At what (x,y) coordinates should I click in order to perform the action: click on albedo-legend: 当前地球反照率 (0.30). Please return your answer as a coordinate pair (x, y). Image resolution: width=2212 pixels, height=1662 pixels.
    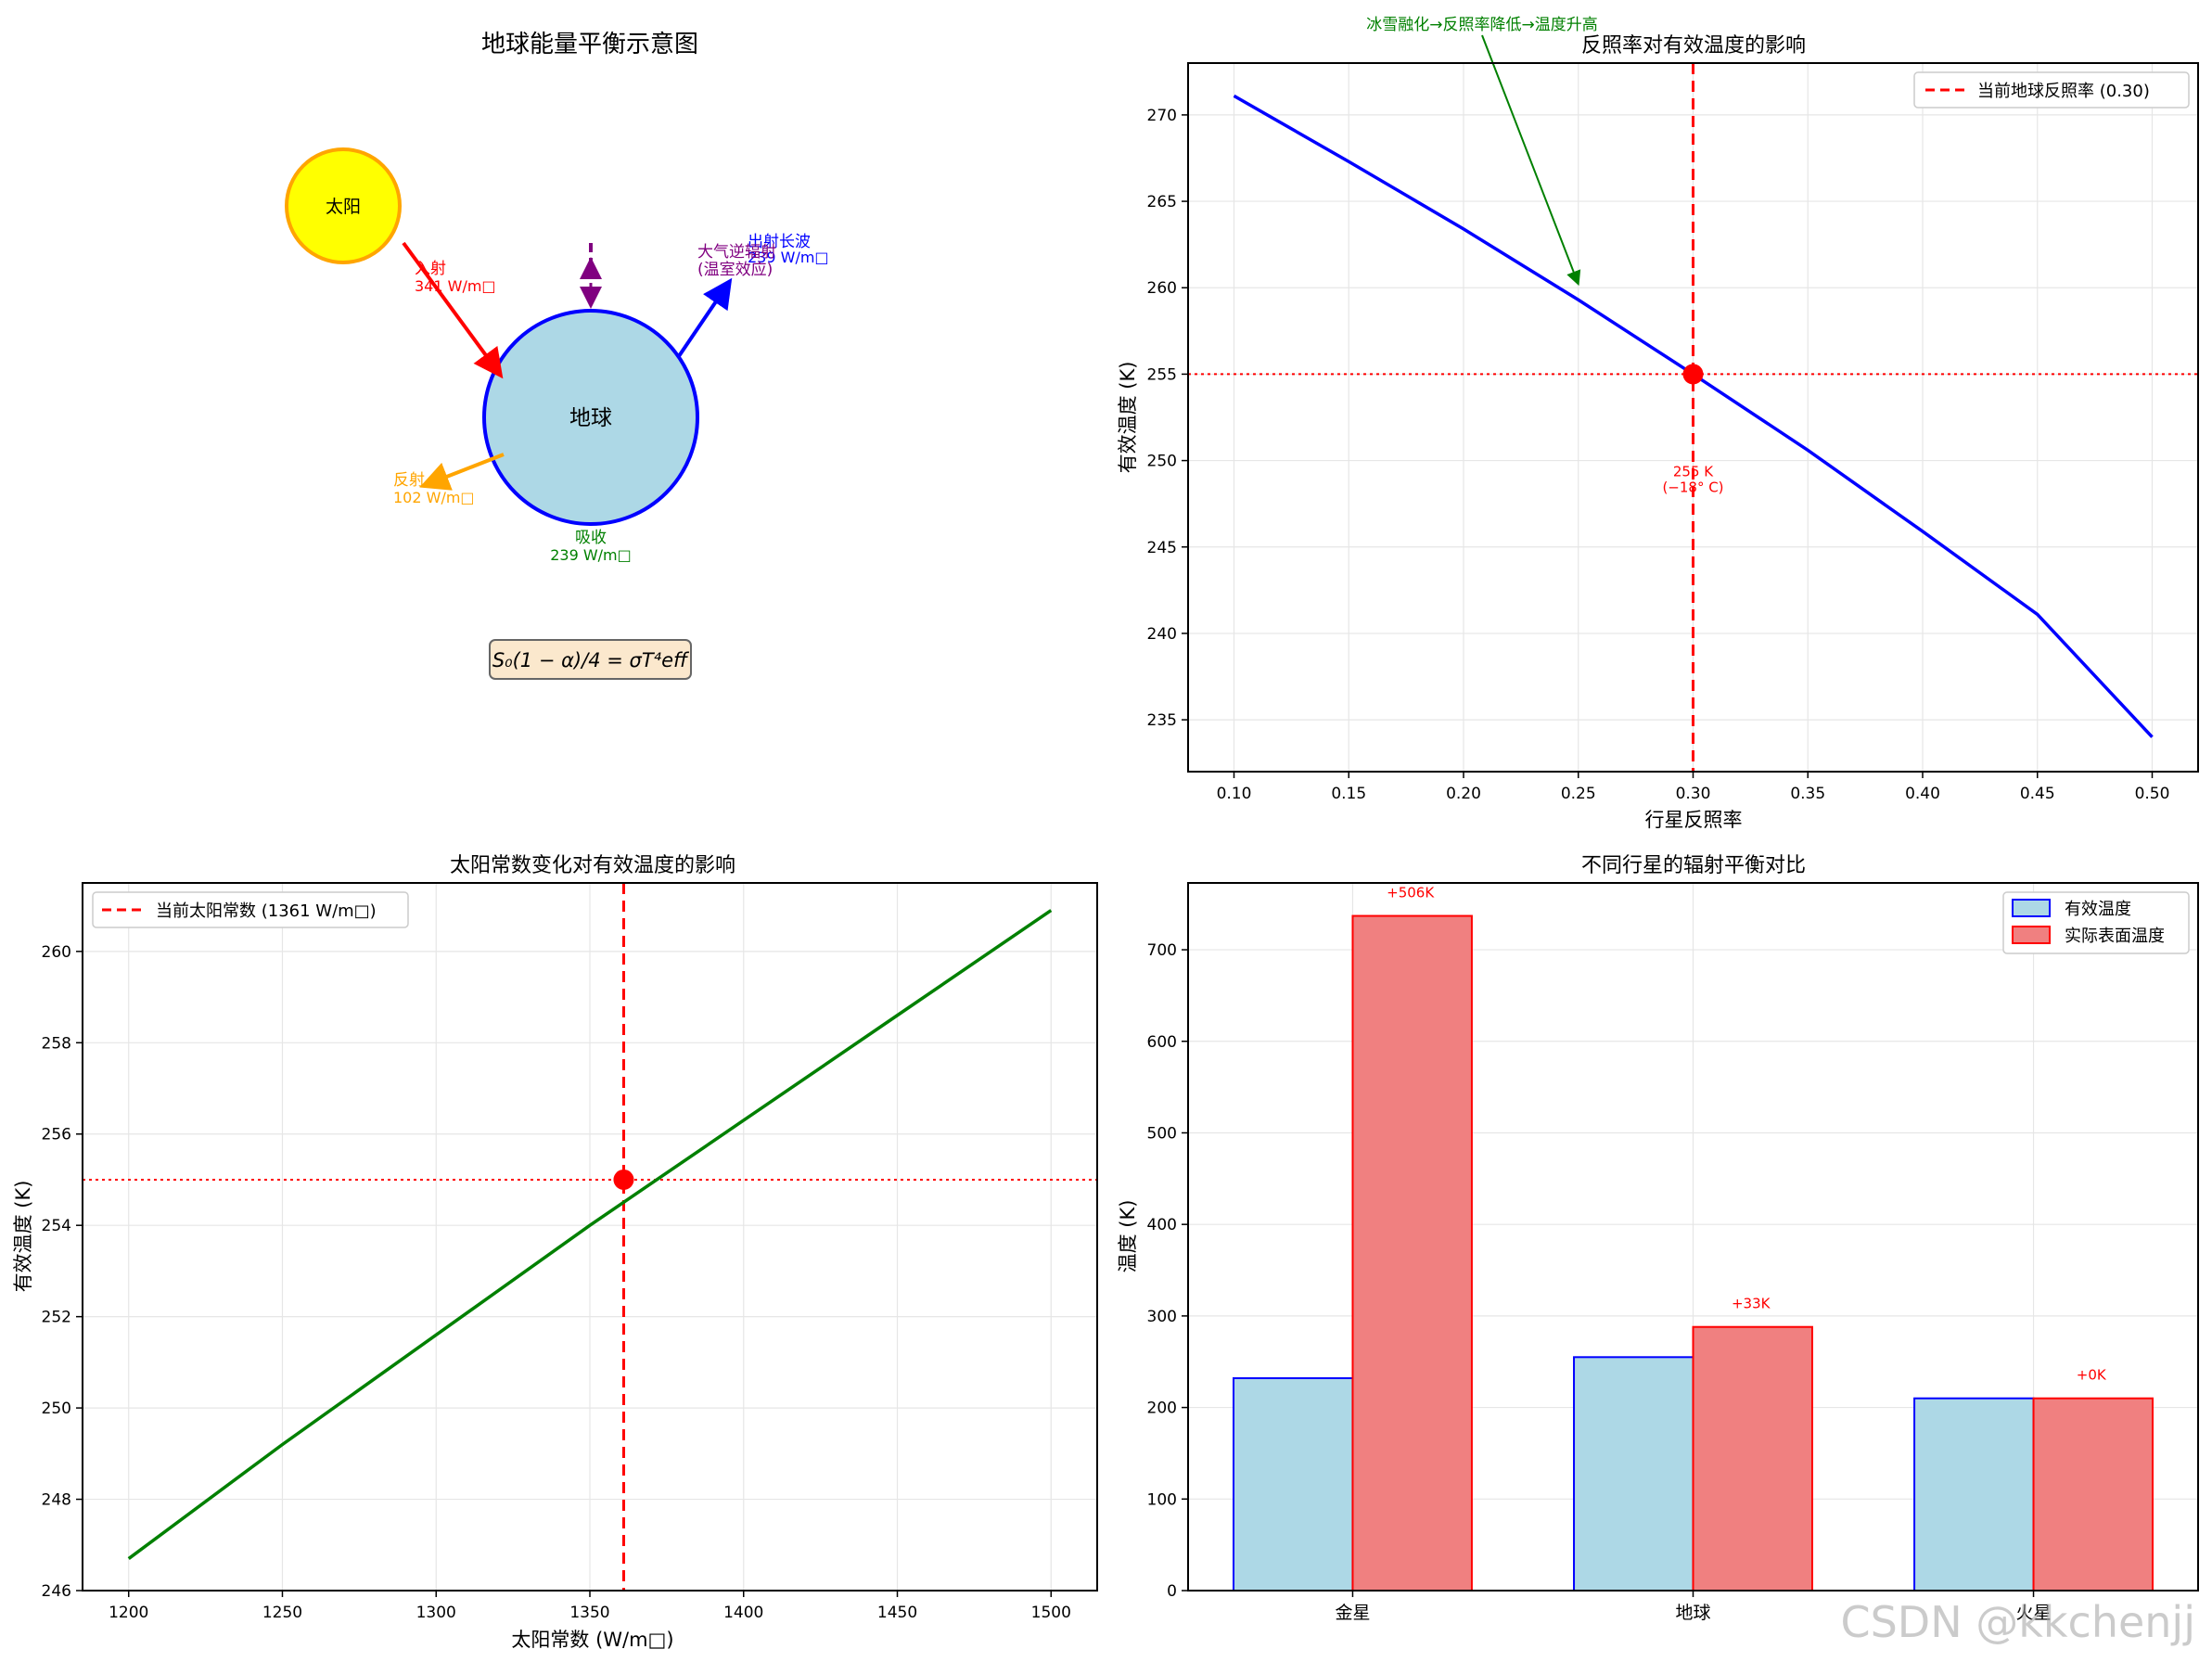
    Looking at the image, I should click on (2052, 90).